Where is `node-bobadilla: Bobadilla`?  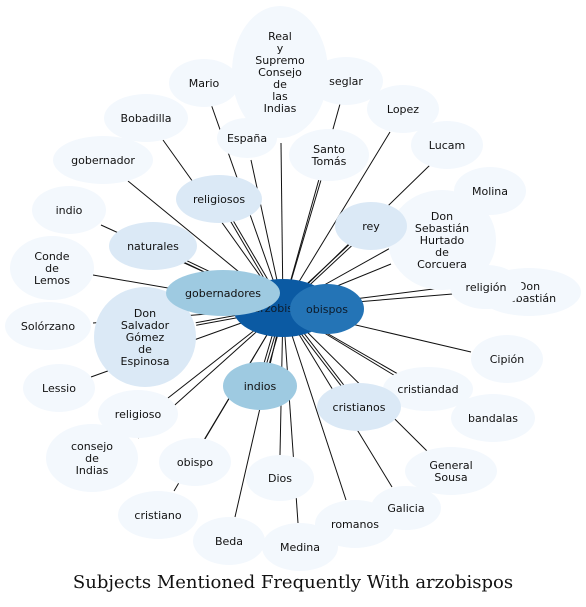
node-bobadilla: Bobadilla is located at coordinates (146, 118).